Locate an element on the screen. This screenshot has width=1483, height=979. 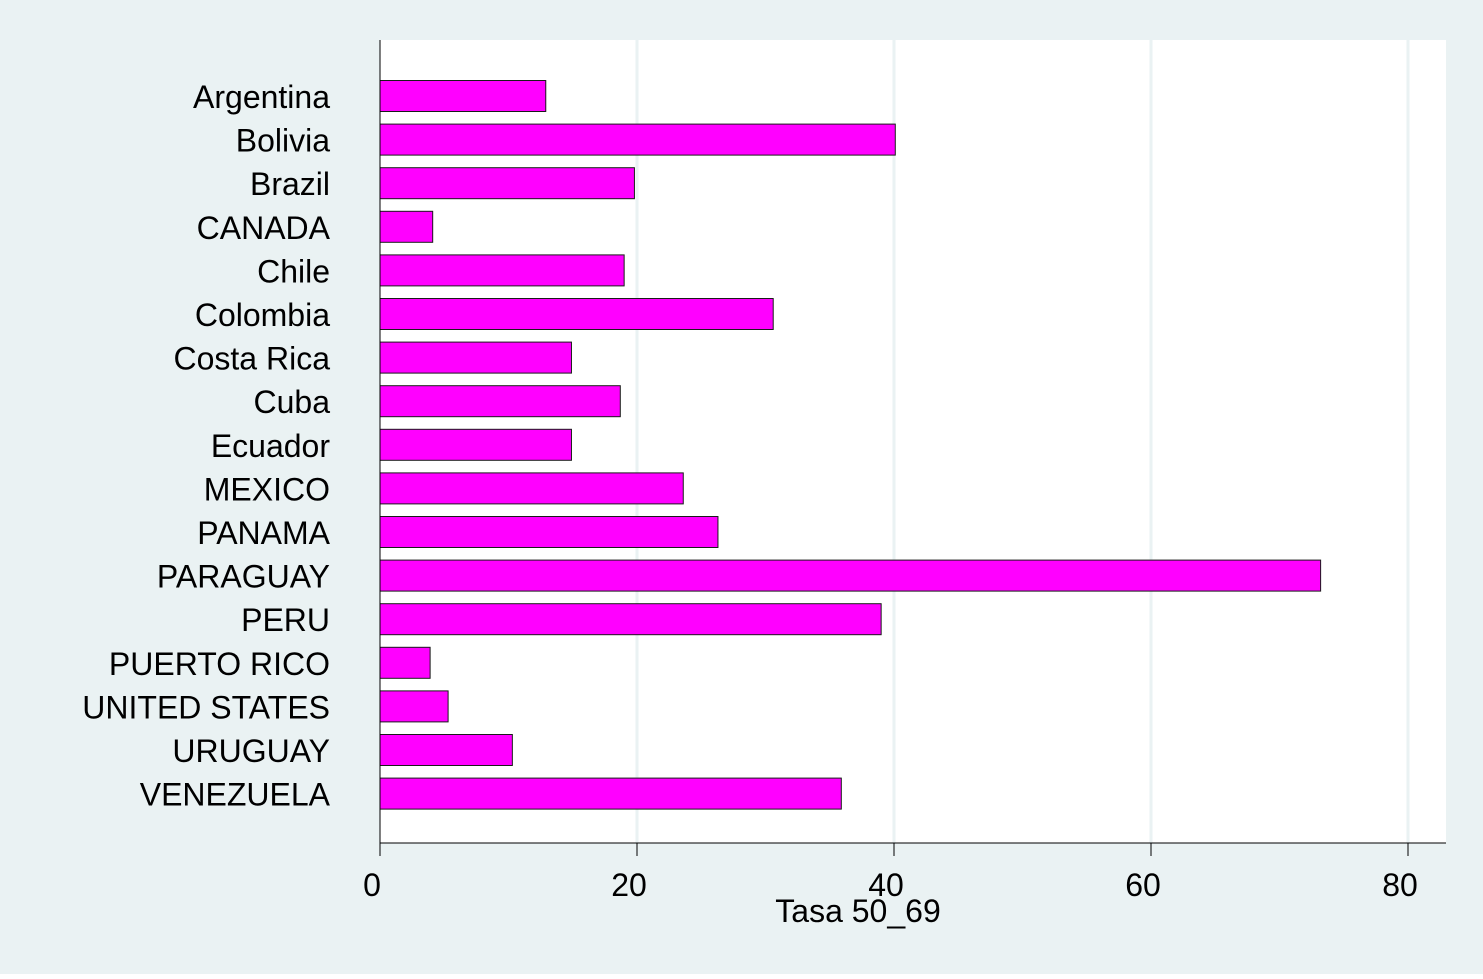
category-label: Argentina is located at coordinates (261, 97).